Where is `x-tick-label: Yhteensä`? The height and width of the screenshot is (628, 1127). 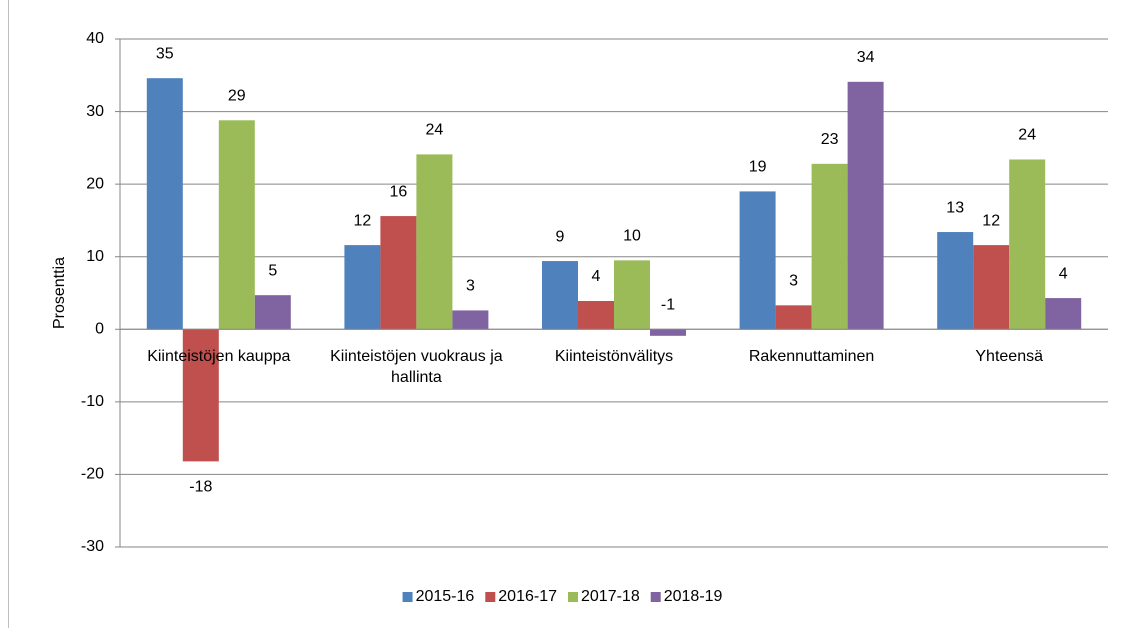
x-tick-label: Yhteensä is located at coordinates (1009, 357).